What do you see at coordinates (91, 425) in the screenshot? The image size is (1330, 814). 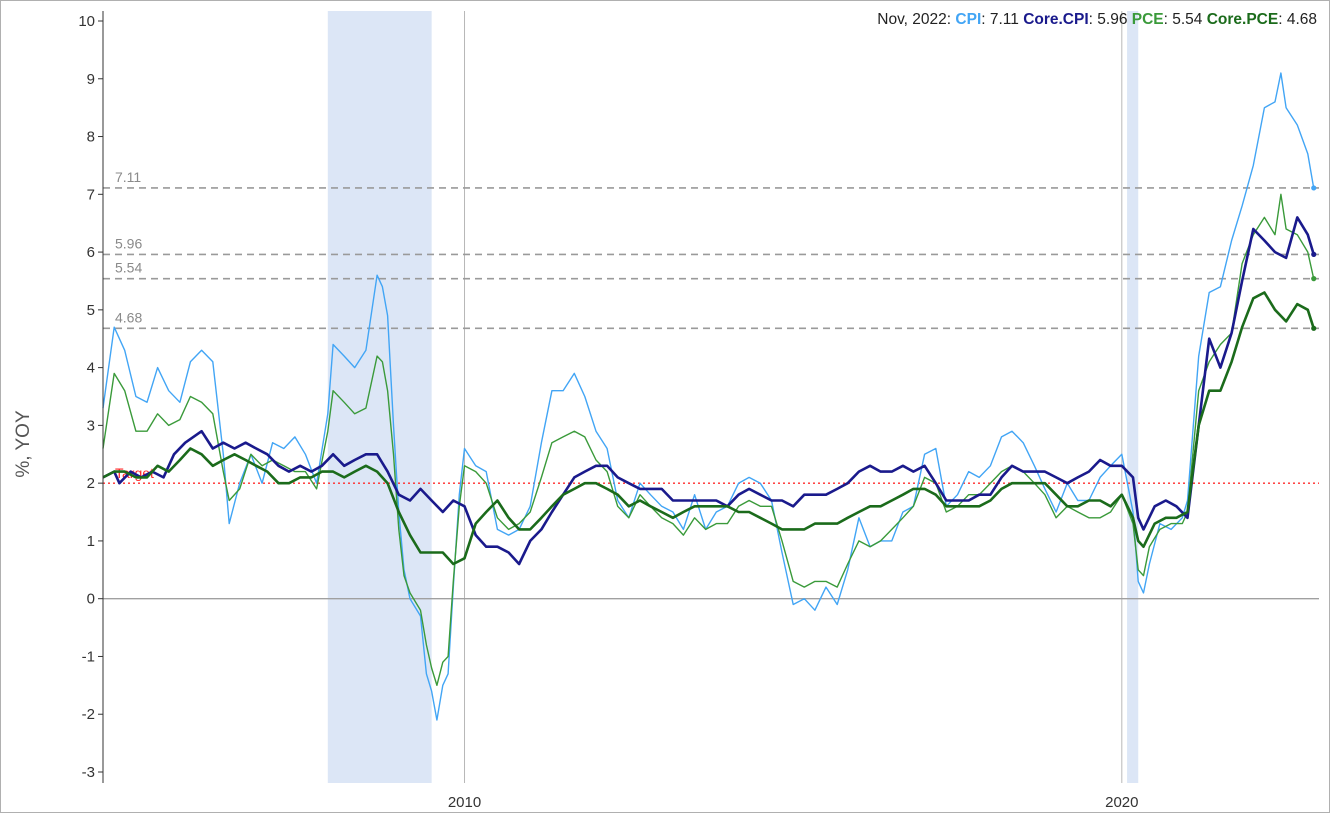 I see `y-tick-label-7: 3` at bounding box center [91, 425].